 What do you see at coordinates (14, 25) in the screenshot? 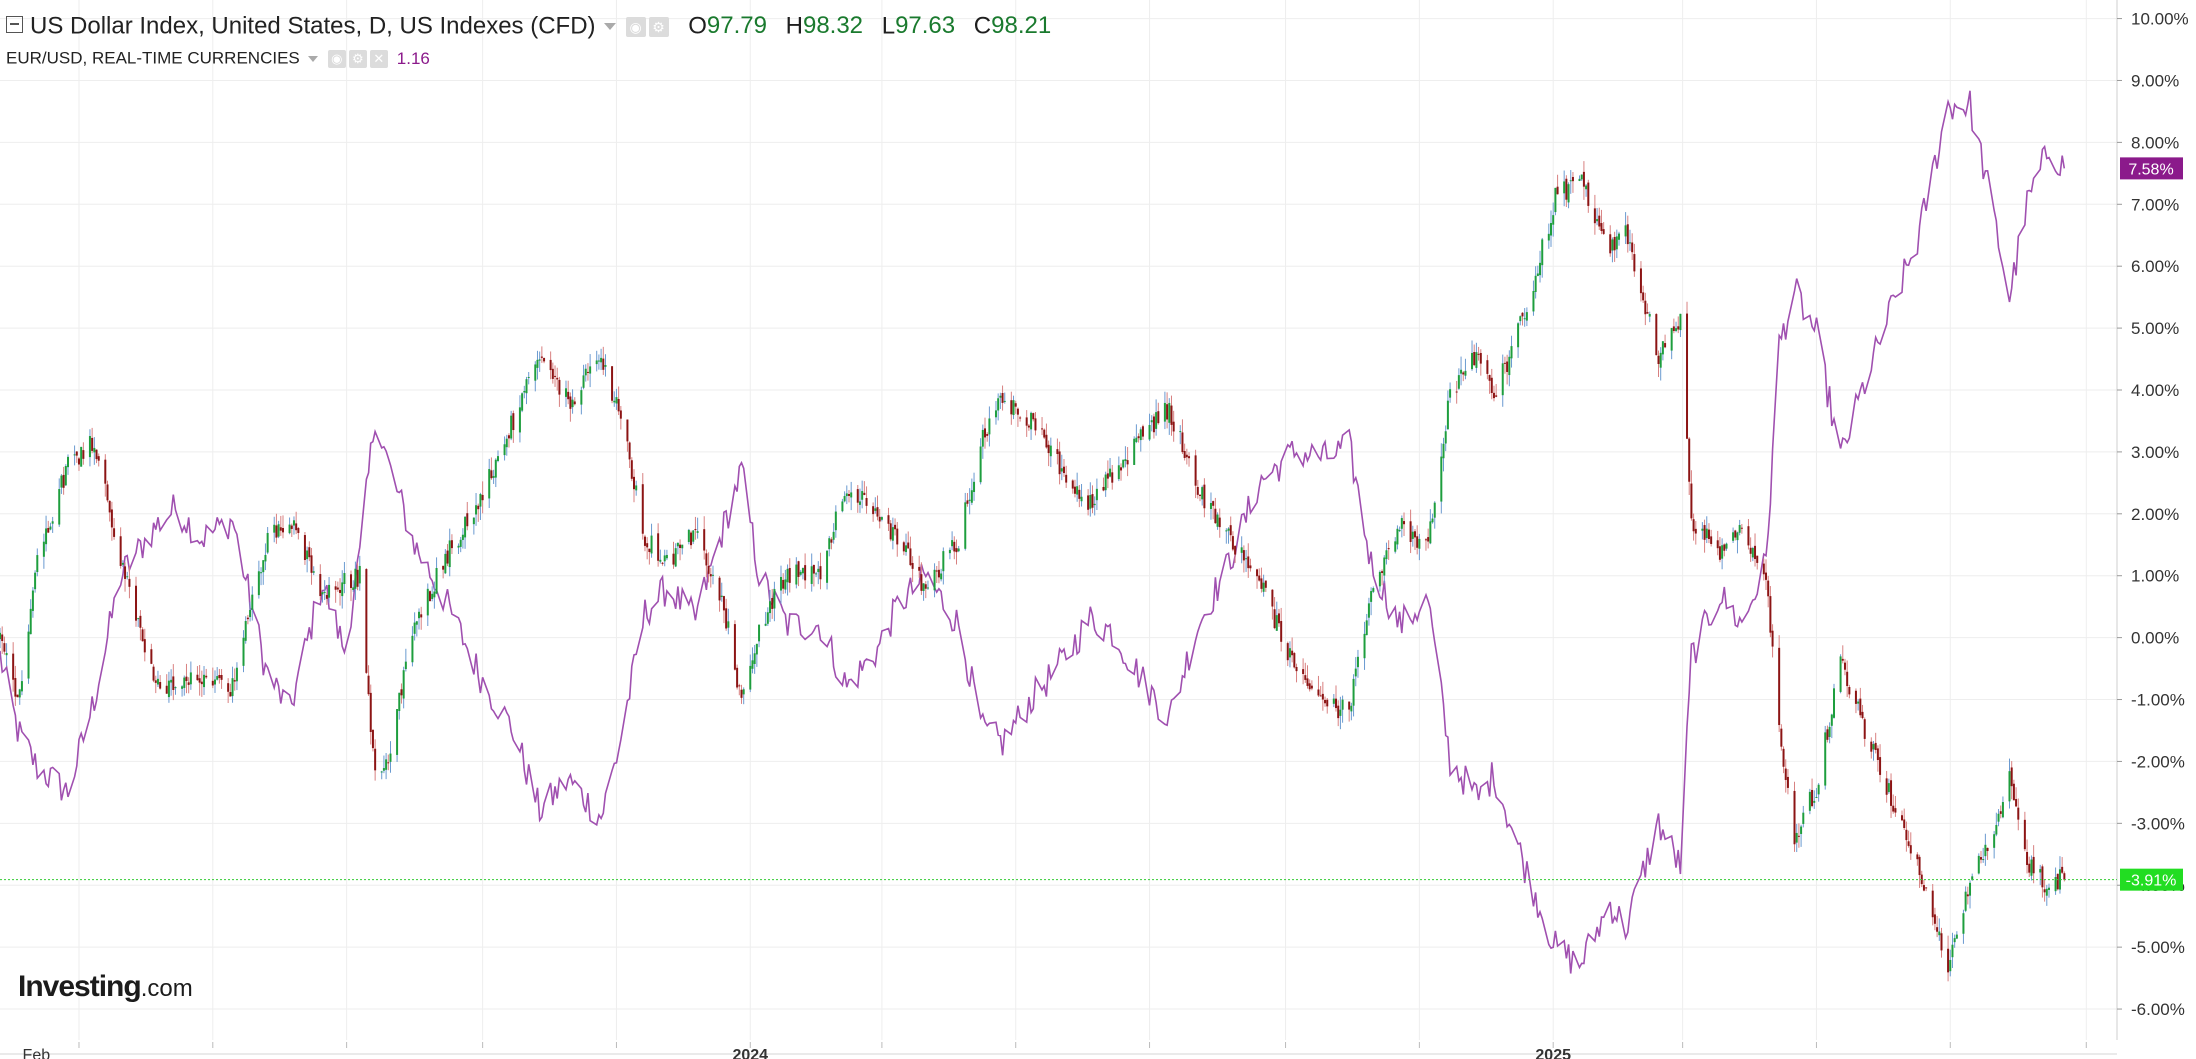
I see `collapse-icon` at bounding box center [14, 25].